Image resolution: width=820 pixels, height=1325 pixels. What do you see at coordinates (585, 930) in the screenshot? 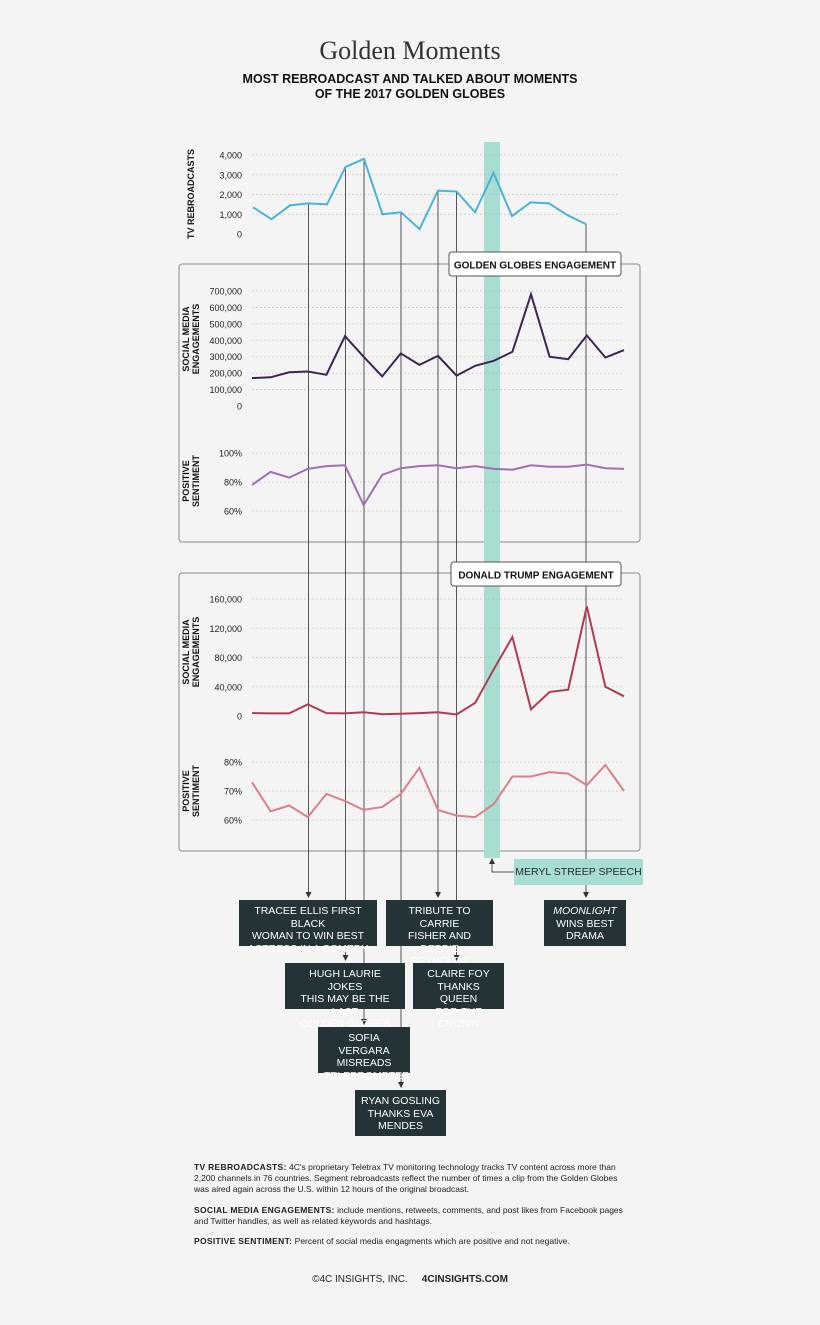
I see `callout-moonlight-rest: WINS BEST DRAMA` at bounding box center [585, 930].